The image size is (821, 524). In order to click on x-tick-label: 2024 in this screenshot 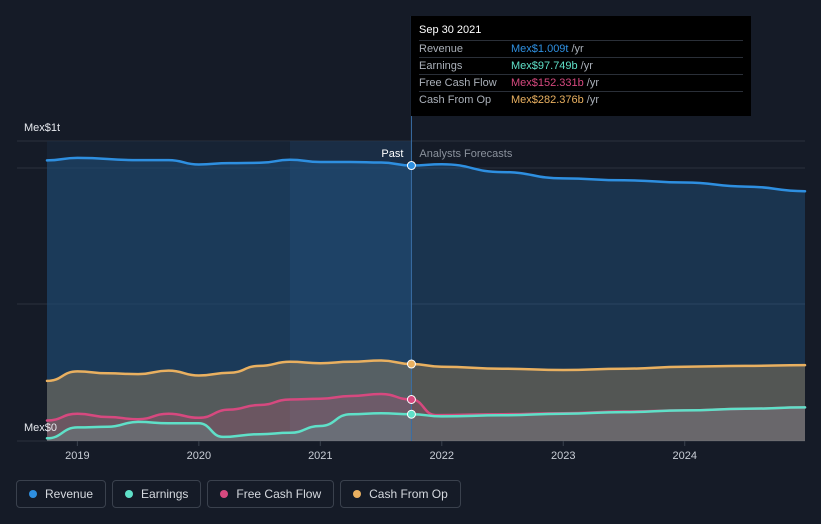, I will do `click(684, 456)`.